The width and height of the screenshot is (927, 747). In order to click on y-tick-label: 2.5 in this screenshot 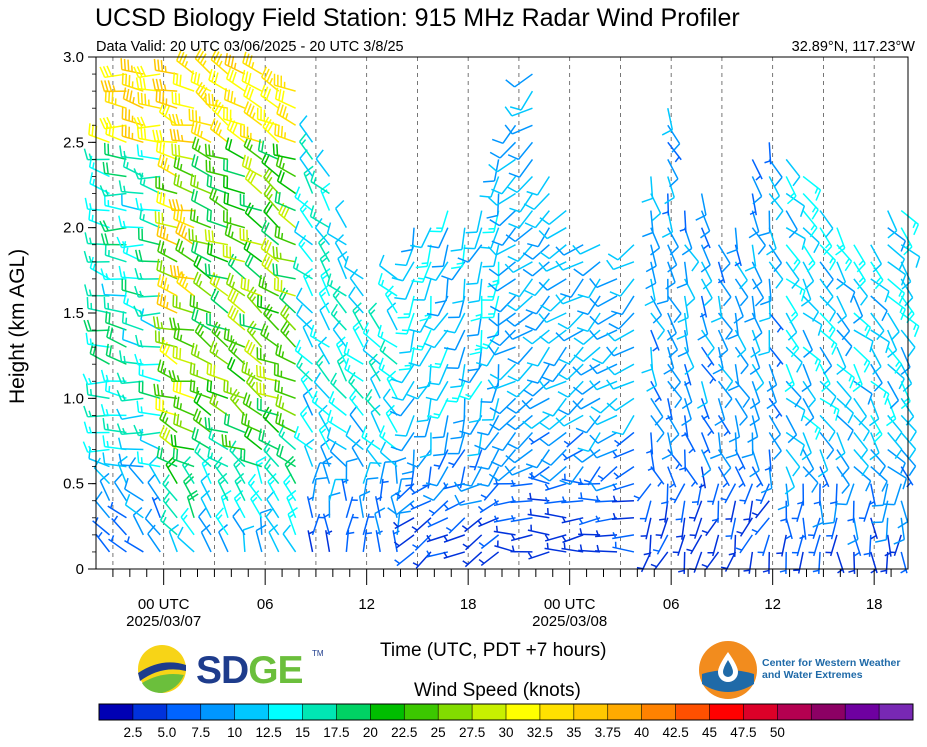, I will do `click(73, 142)`.